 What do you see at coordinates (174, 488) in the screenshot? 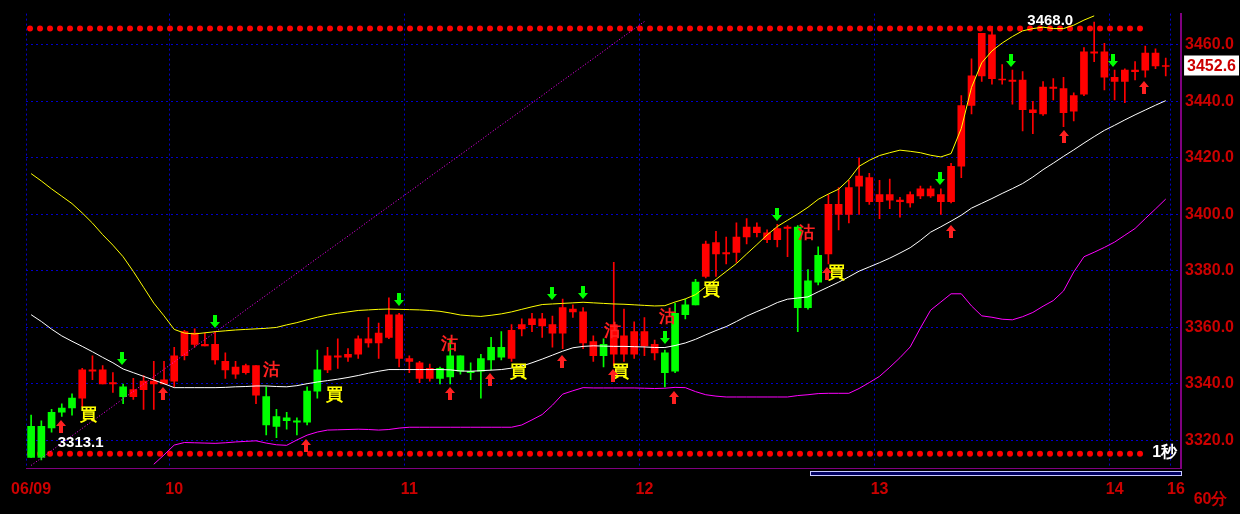
I see `x-tick-label: 10` at bounding box center [174, 488].